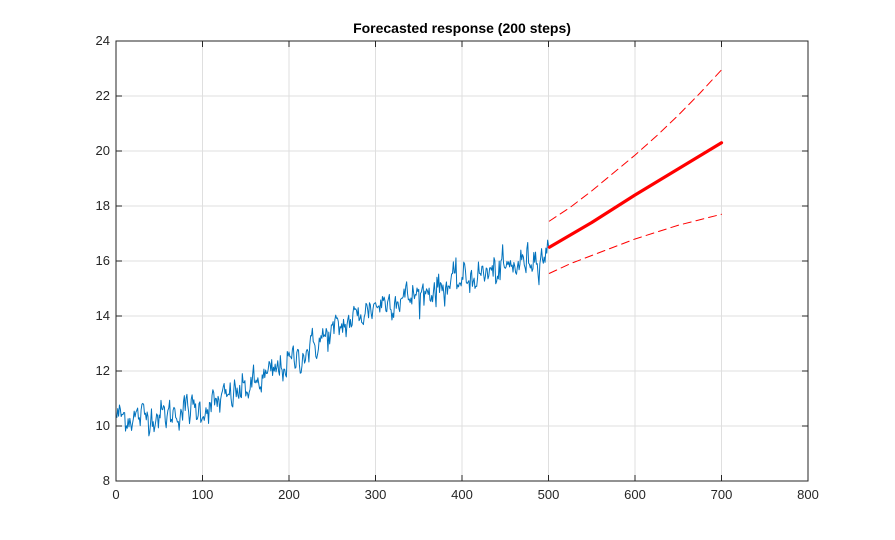 The width and height of the screenshot is (895, 540). I want to click on y-tick-label: 16, so click(103, 260).